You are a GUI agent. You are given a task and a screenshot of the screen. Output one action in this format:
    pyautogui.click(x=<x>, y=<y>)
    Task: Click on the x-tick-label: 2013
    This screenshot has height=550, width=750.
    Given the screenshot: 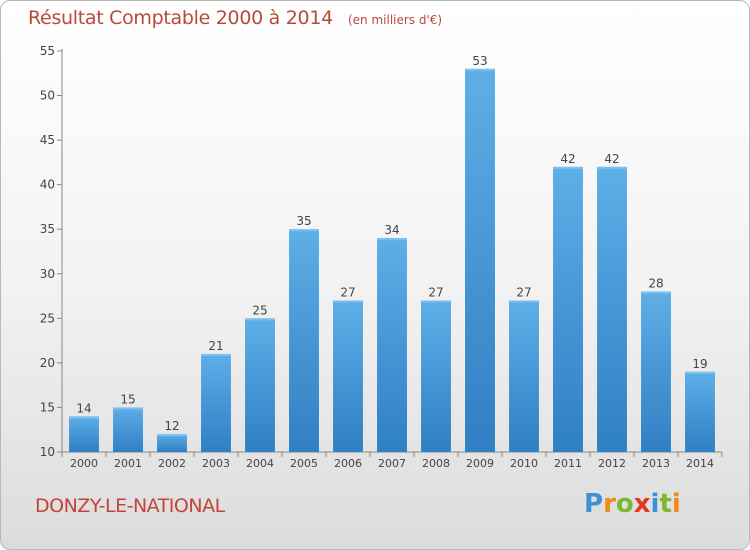 What is the action you would take?
    pyautogui.click(x=656, y=463)
    